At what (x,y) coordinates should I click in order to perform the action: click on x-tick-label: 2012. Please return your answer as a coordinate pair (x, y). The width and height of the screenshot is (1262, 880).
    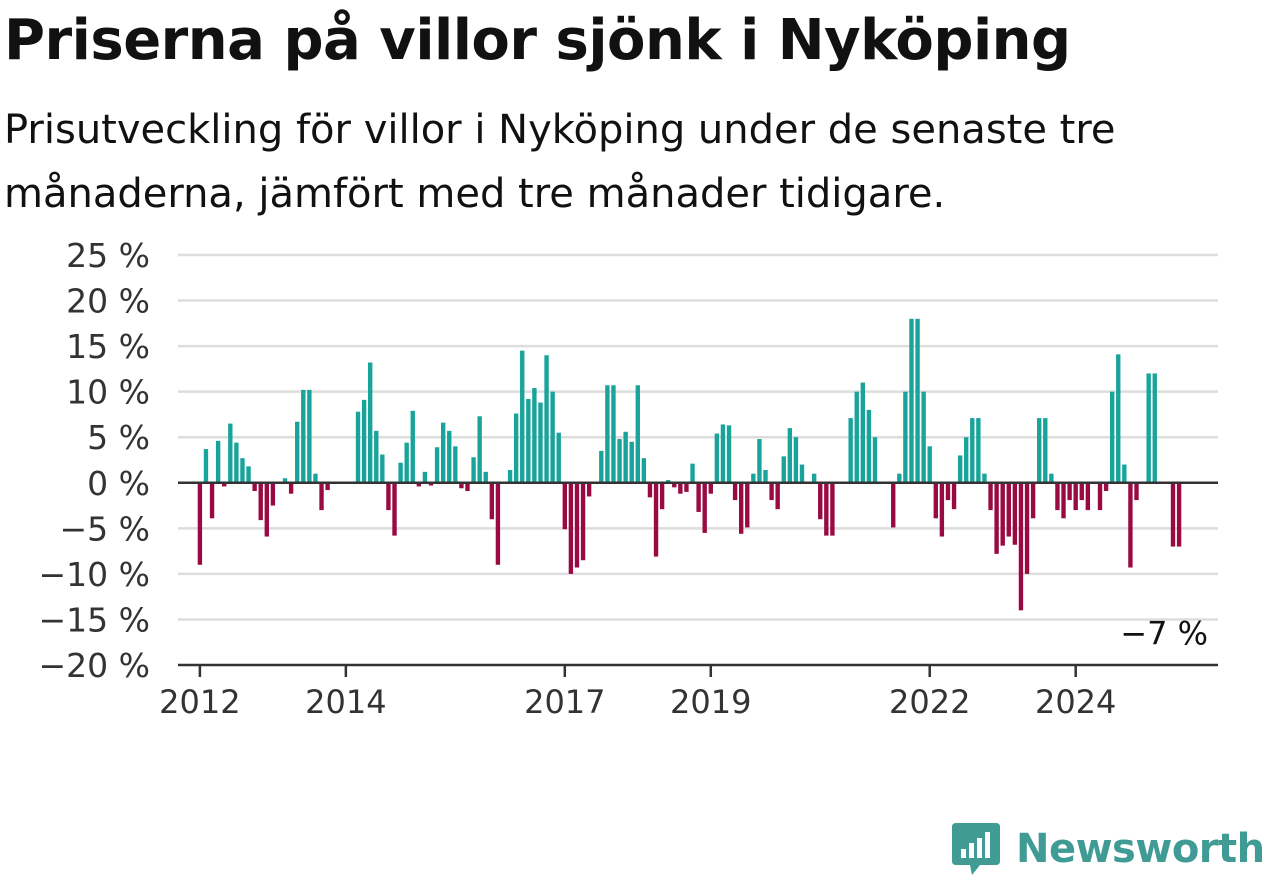
    Looking at the image, I should click on (199, 702).